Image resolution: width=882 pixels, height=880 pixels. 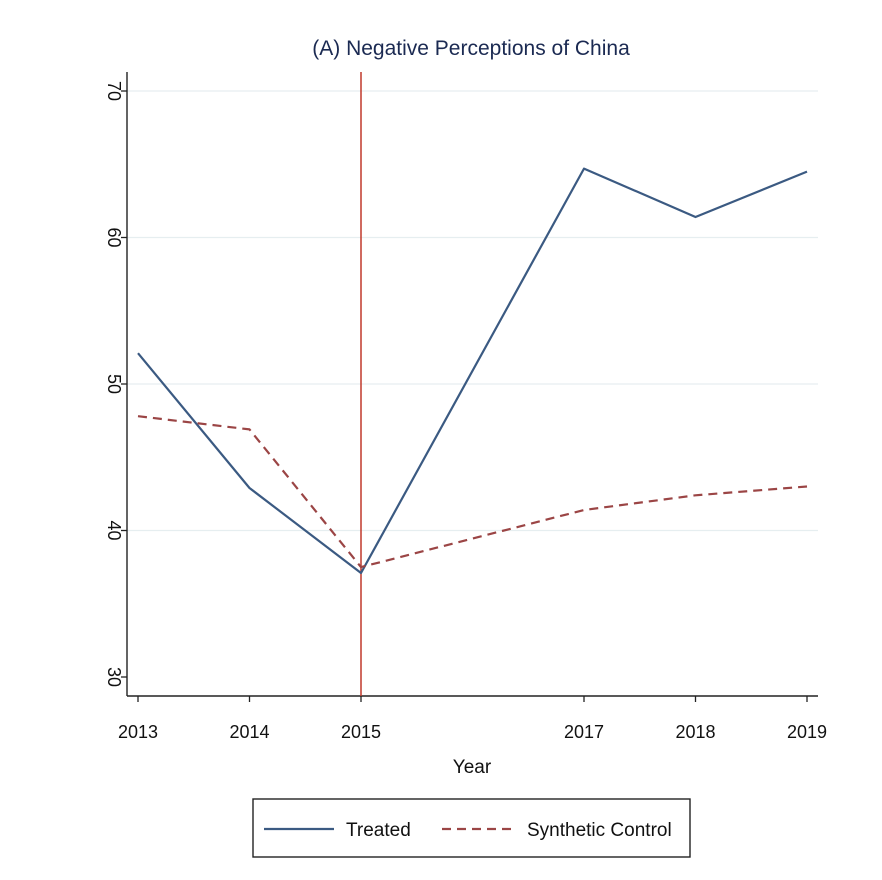 I want to click on x-tick-label: 2017, so click(x=584, y=732).